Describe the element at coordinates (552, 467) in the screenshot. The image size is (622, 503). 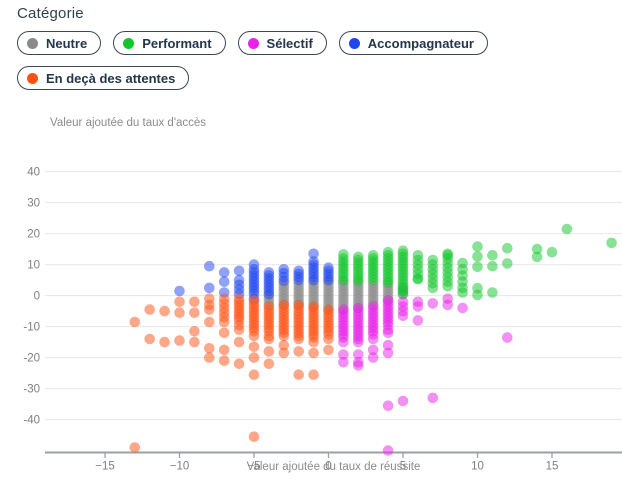
I see `x-tick-label: 15` at that location.